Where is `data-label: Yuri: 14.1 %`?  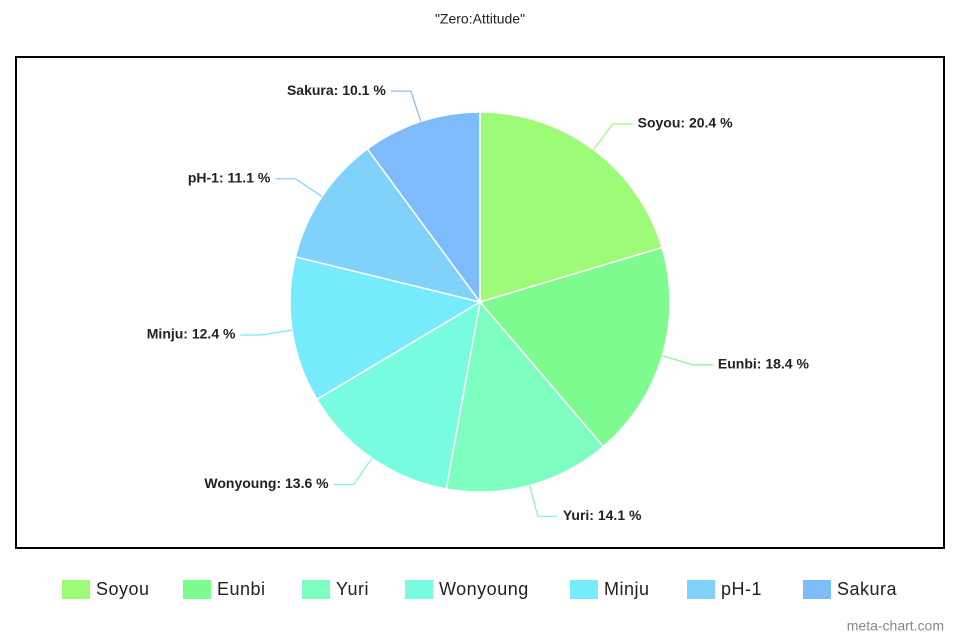
data-label: Yuri: 14.1 % is located at coordinates (602, 515).